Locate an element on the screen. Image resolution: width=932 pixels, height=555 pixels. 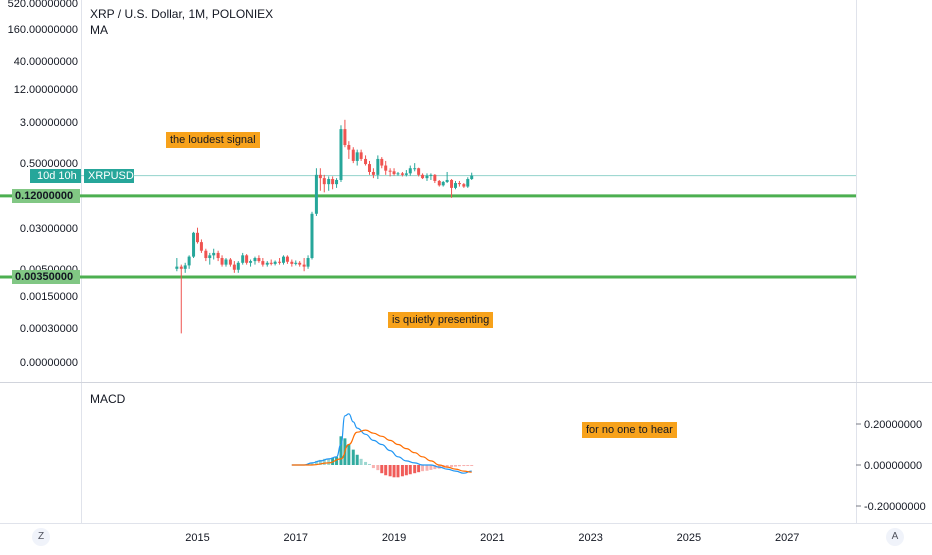
ma-indicator-label: MA is located at coordinates (99, 30).